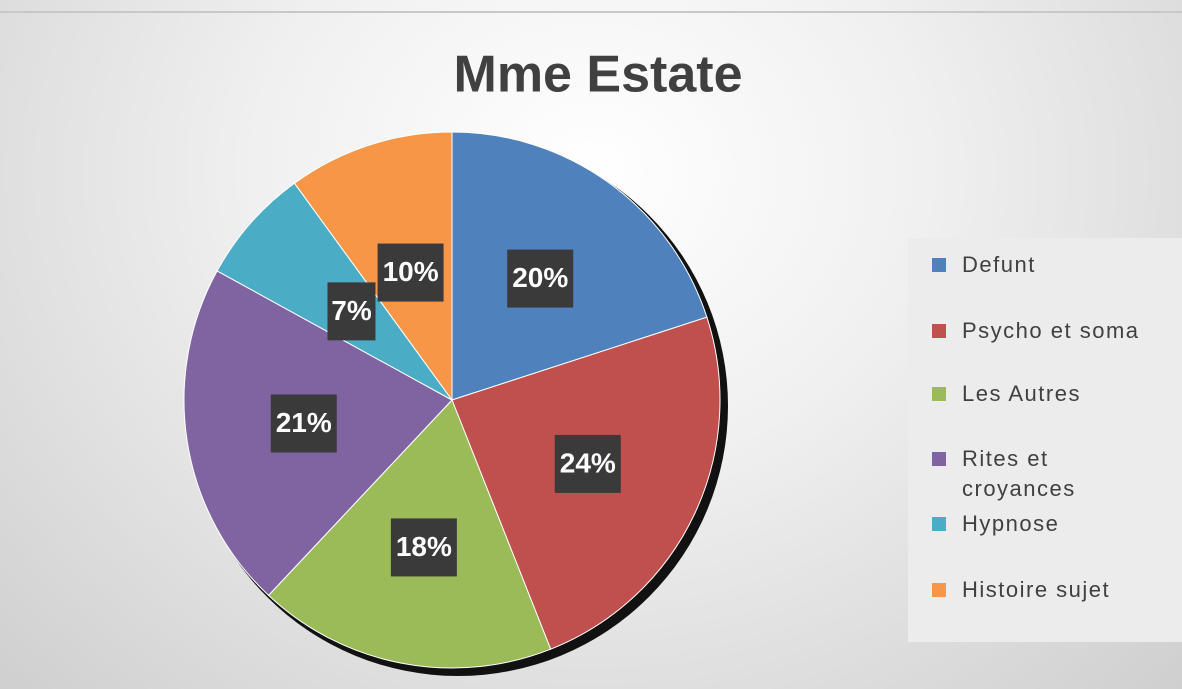 The height and width of the screenshot is (689, 1182). What do you see at coordinates (1036, 589) in the screenshot?
I see `legend-label: Histoire sujet` at bounding box center [1036, 589].